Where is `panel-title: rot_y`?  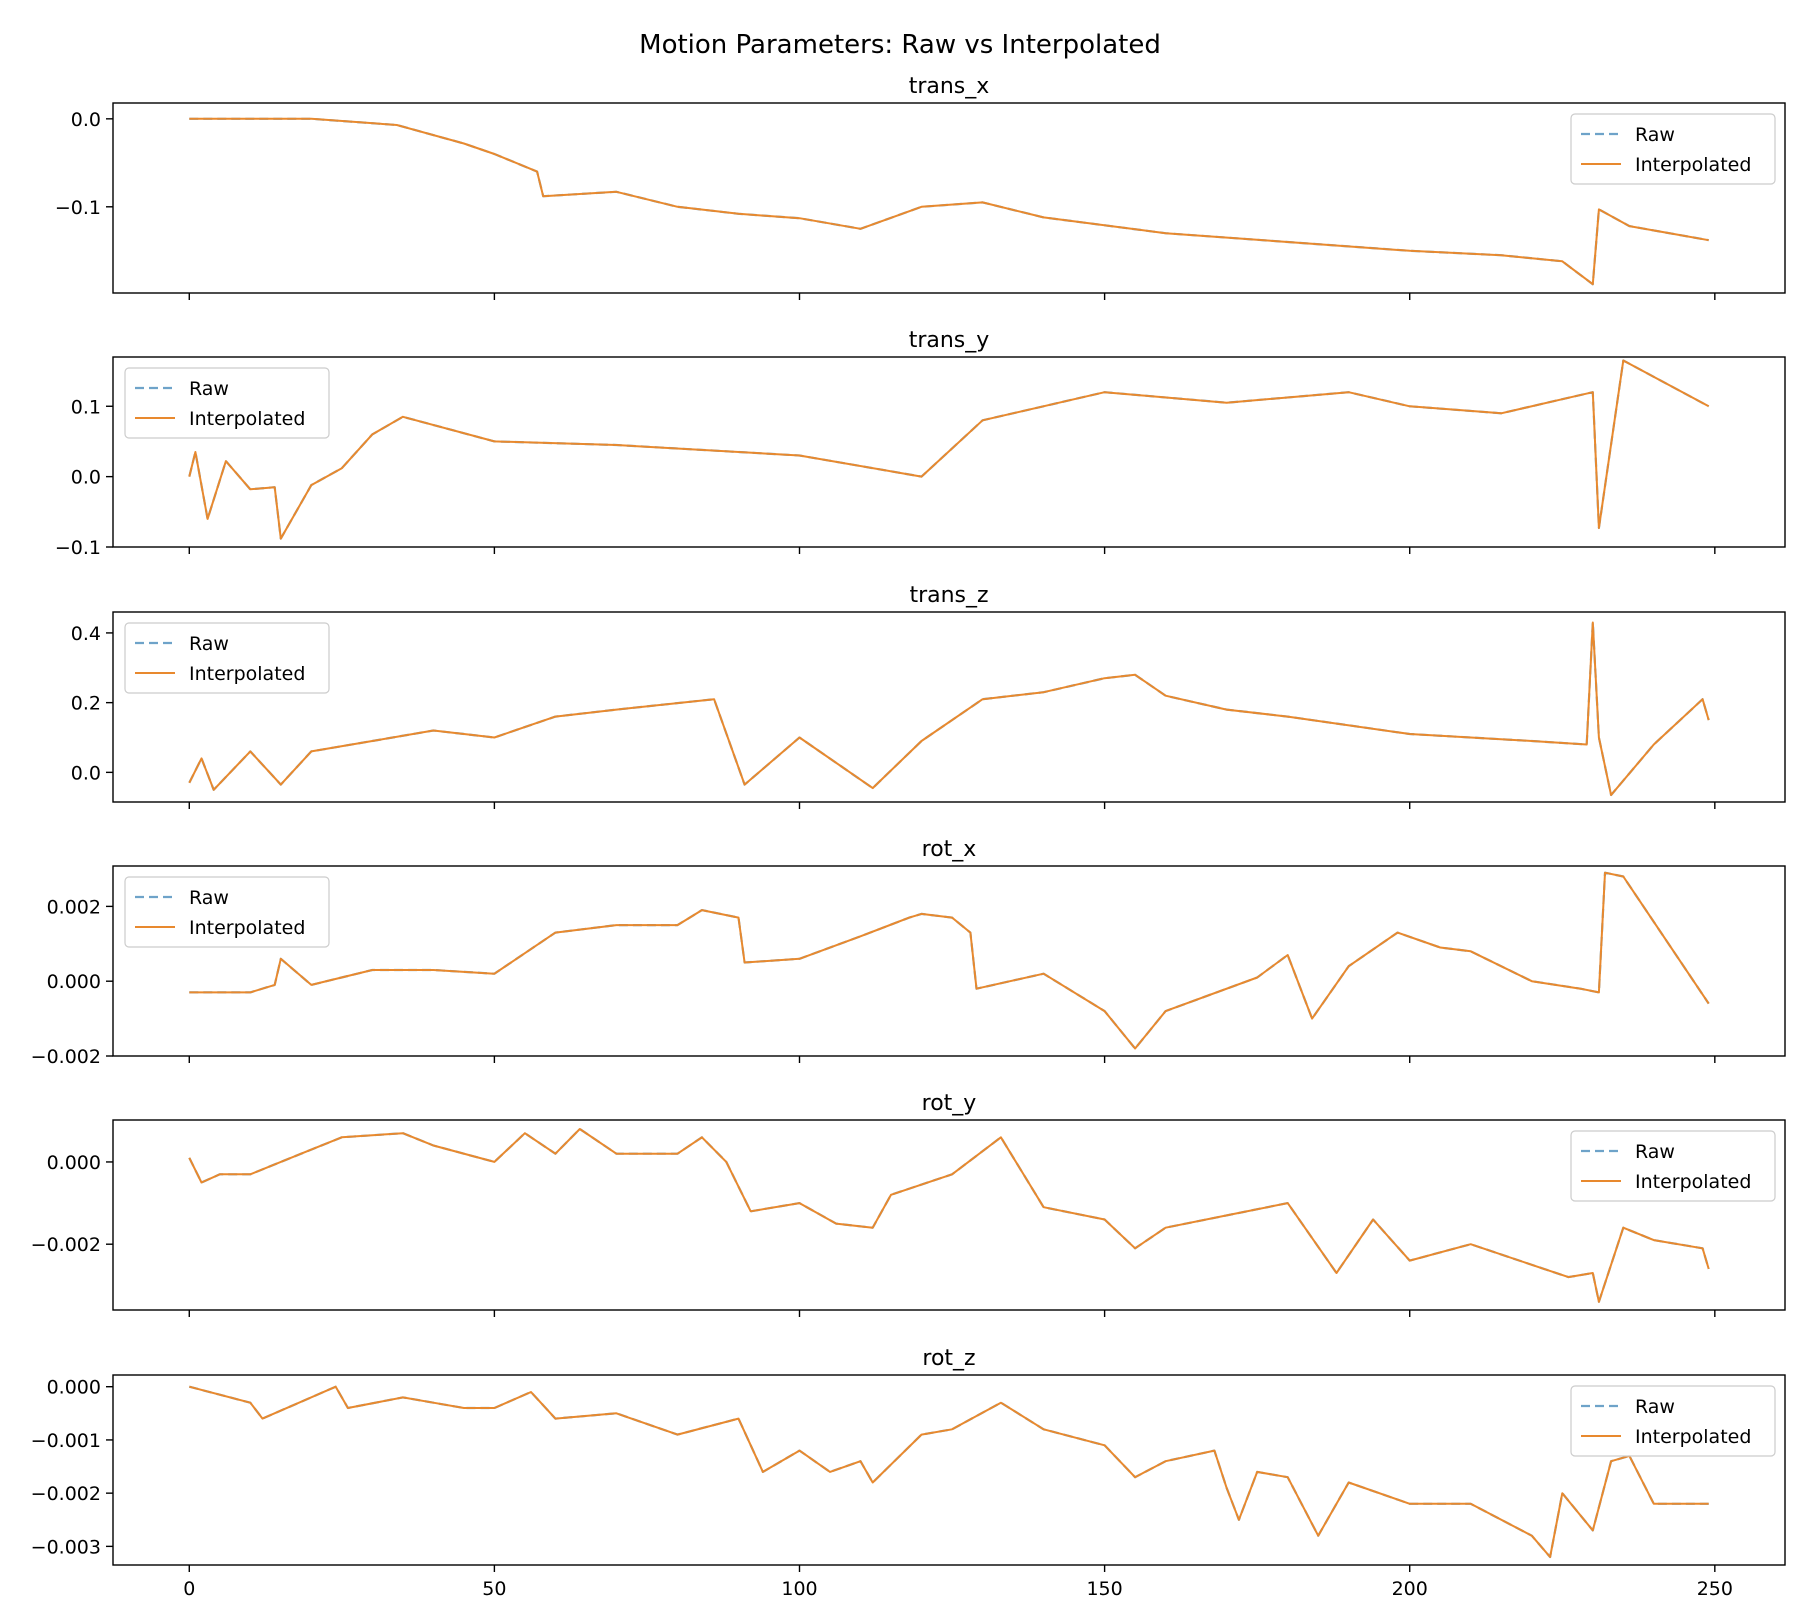 panel-title: rot_y is located at coordinates (949, 1103).